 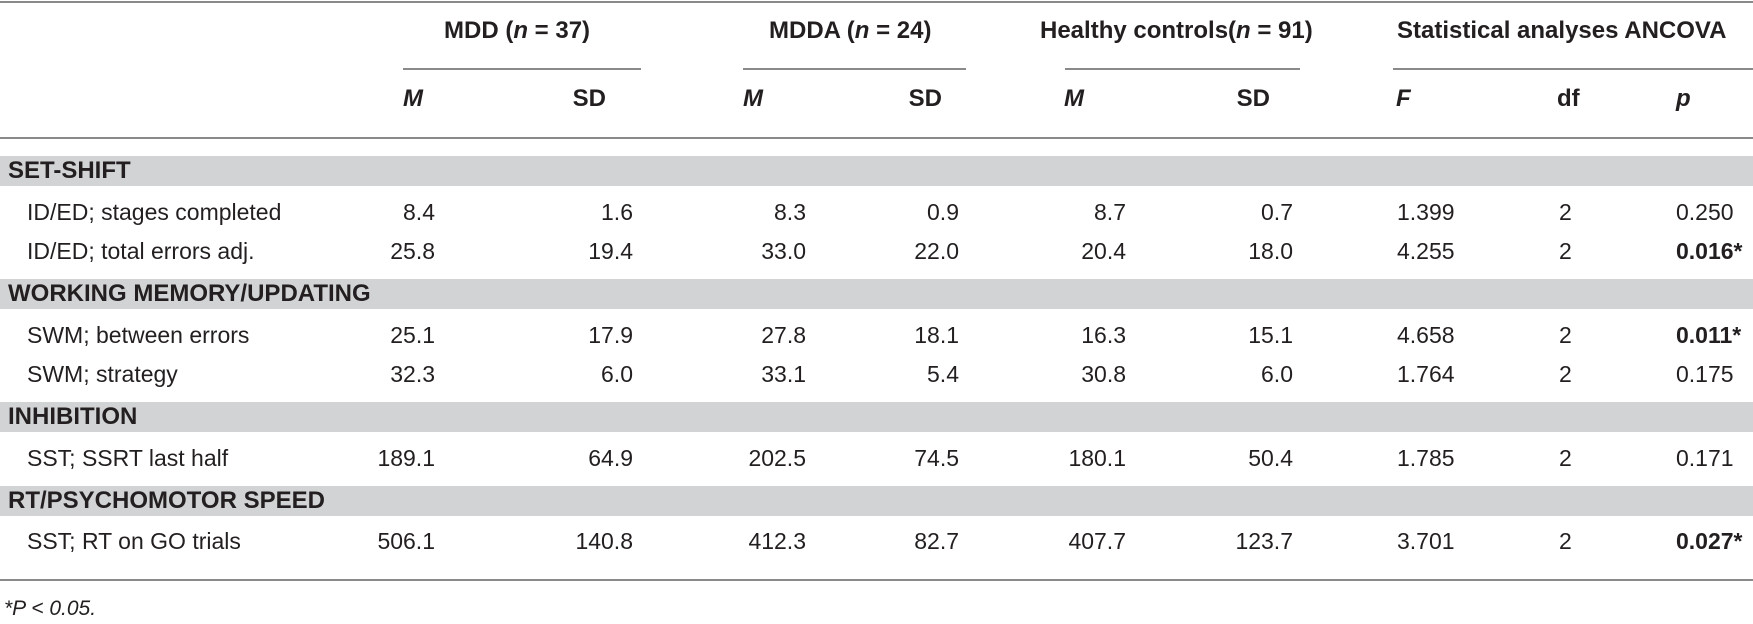 I want to click on cell-mdd-m: 8.4, so click(x=419, y=212).